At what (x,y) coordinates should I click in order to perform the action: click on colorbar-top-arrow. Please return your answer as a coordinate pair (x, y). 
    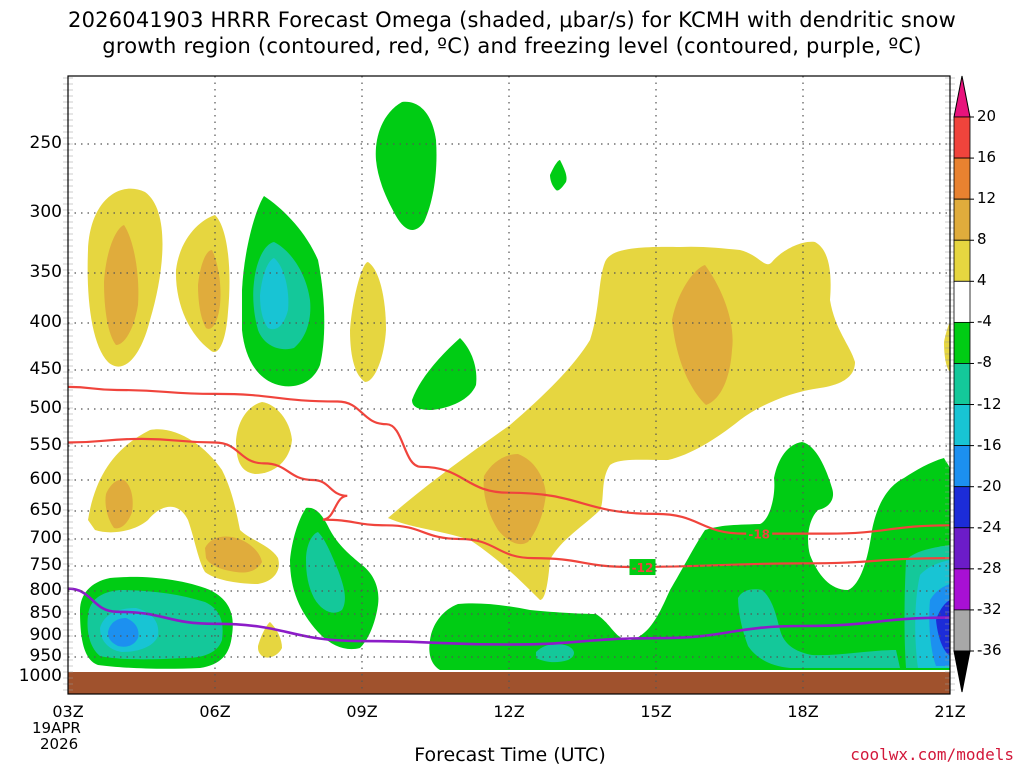
    Looking at the image, I should click on (962, 96).